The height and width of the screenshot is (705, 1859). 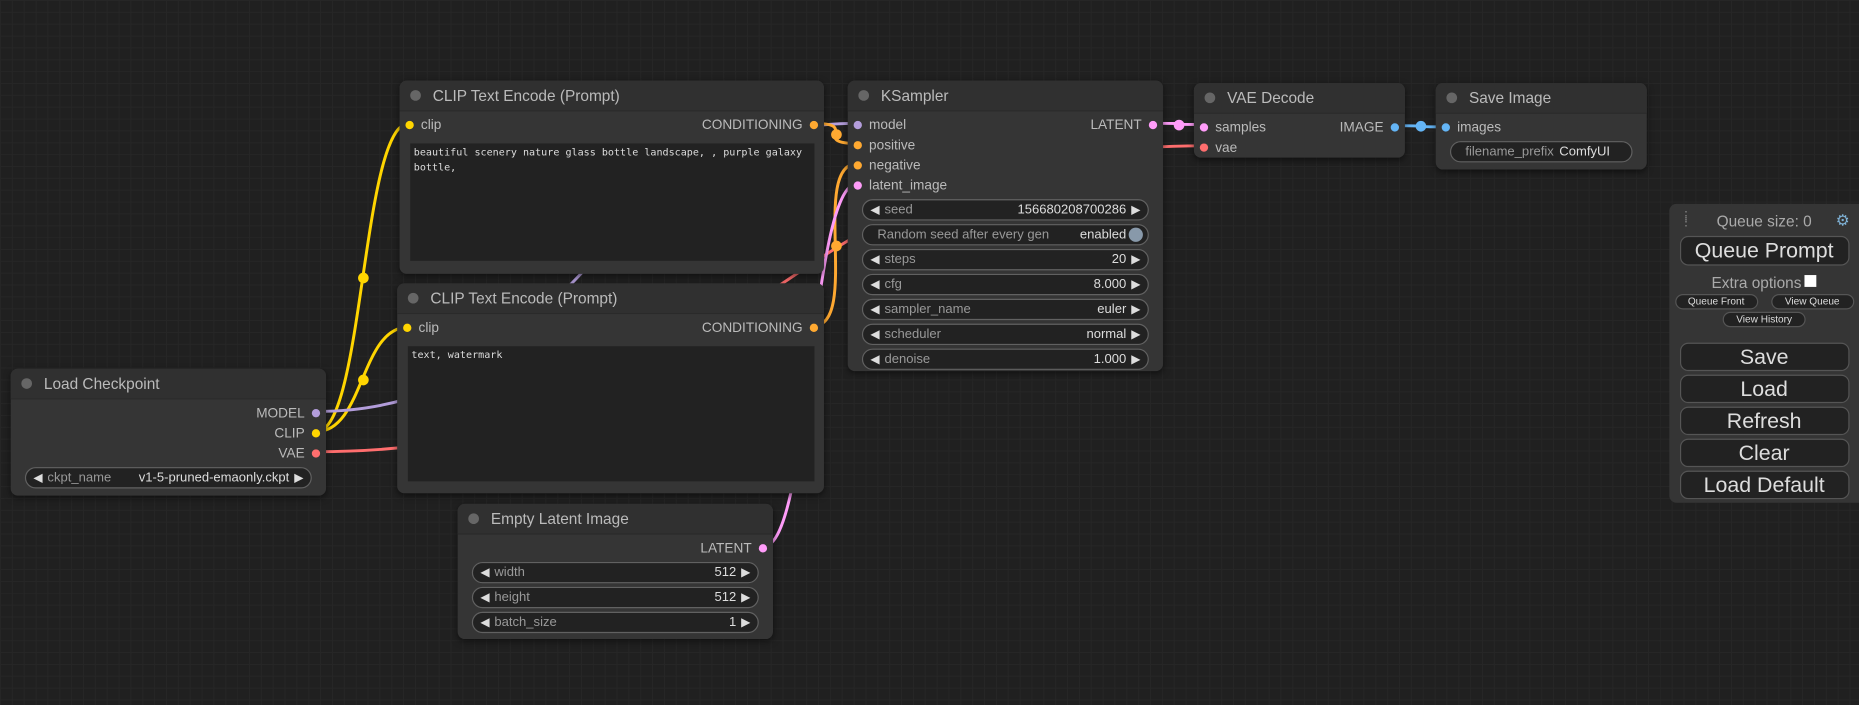 What do you see at coordinates (927, 165) in the screenshot?
I see `input-slot-negative: negative` at bounding box center [927, 165].